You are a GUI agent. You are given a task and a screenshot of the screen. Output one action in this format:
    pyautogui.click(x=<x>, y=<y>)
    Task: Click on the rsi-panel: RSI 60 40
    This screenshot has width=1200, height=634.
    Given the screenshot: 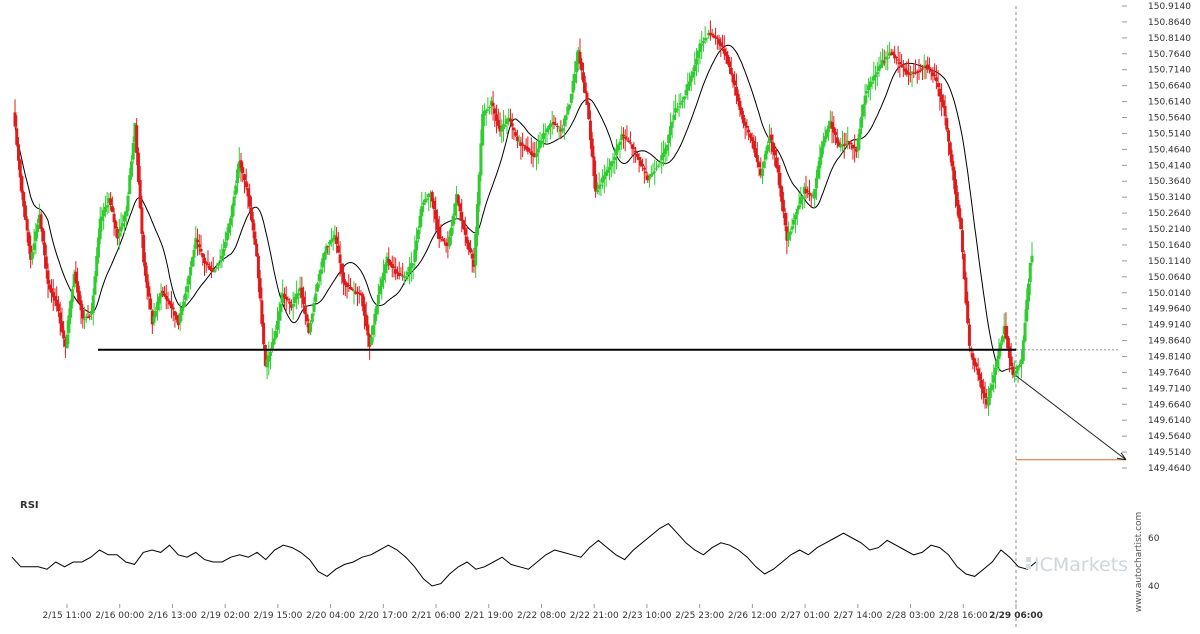 What is the action you would take?
    pyautogui.click(x=585, y=546)
    